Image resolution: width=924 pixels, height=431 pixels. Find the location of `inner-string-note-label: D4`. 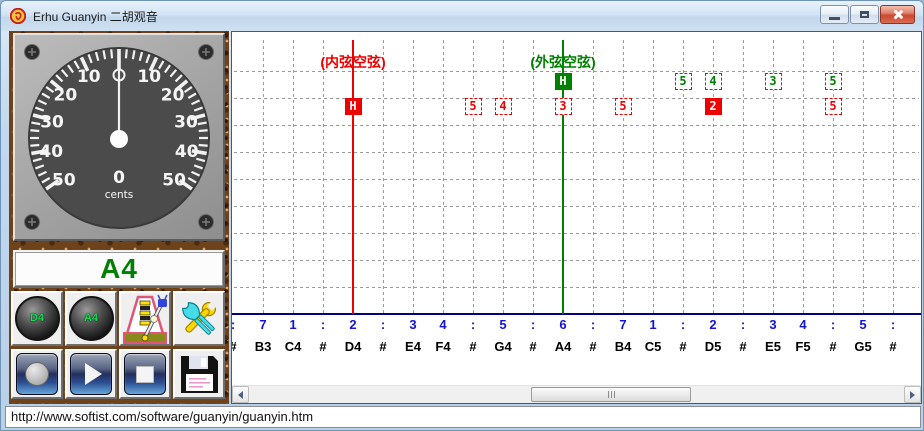

inner-string-note-label: D4 is located at coordinates (37, 318).